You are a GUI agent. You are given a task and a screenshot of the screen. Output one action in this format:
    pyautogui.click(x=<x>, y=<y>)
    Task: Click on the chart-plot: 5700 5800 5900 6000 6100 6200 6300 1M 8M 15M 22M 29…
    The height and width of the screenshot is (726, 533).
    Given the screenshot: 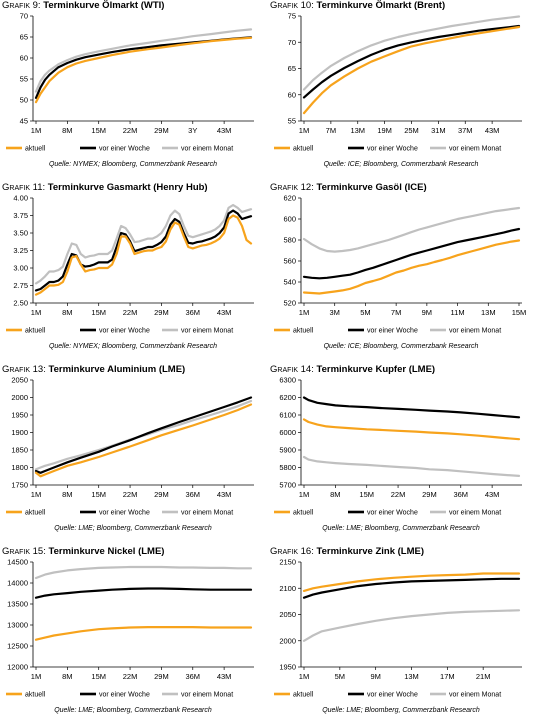 What is the action you would take?
    pyautogui.click(x=398, y=446)
    